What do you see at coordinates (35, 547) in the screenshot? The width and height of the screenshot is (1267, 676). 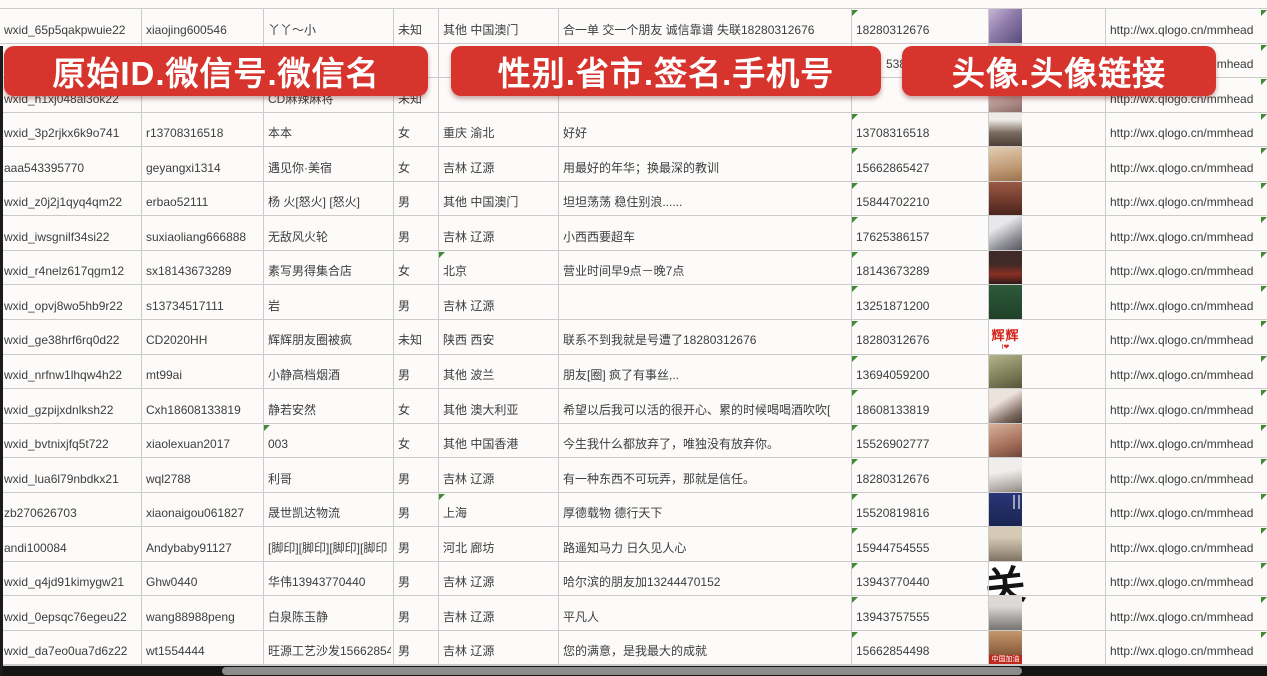 I see `cell-original-id: andi100084` at bounding box center [35, 547].